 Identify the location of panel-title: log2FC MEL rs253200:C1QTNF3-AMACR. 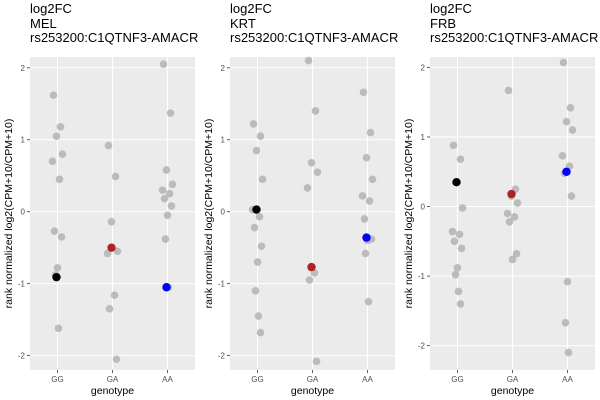
(114, 24).